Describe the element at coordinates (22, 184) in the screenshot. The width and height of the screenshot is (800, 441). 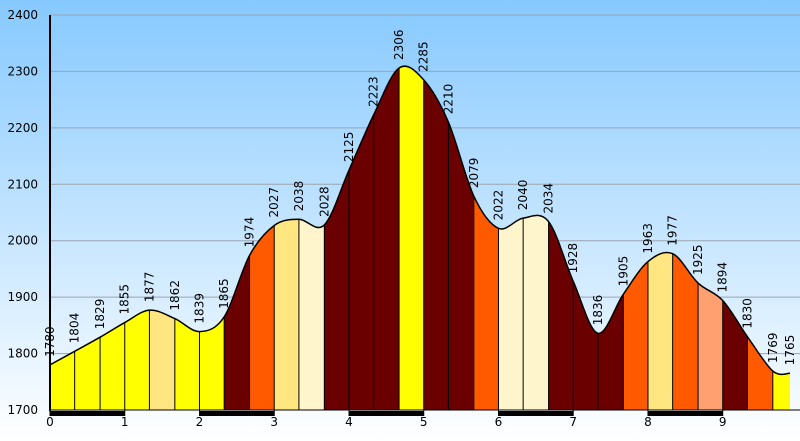
I see `y-tick-label: 2100` at that location.